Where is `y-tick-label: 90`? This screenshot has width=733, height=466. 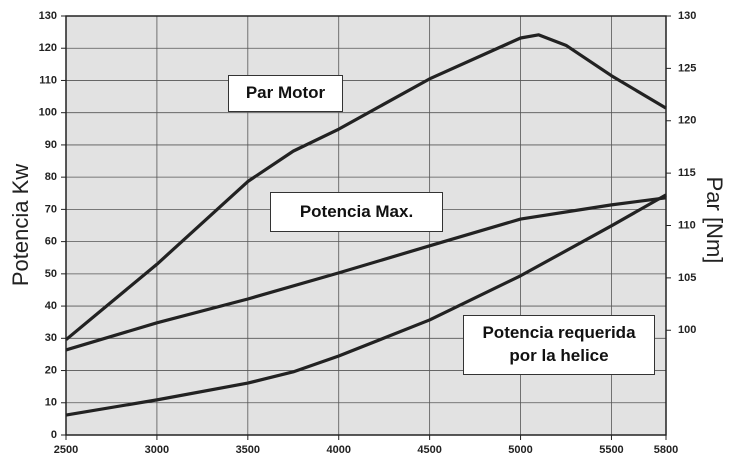 y-tick-label: 90 is located at coordinates (51, 145).